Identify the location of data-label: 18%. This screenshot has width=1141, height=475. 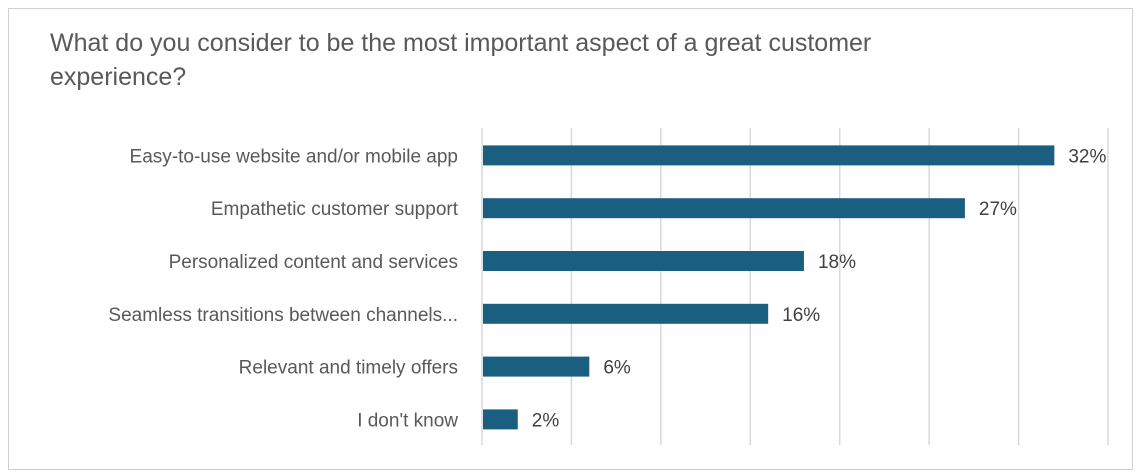
(837, 262).